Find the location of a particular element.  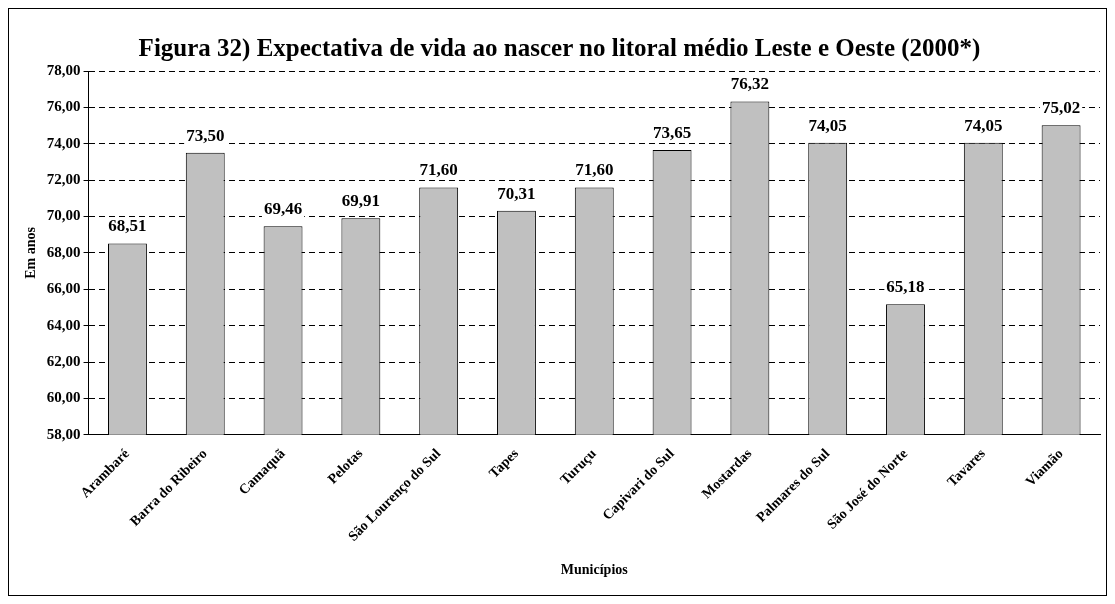

data-label: 73,50 is located at coordinates (205, 135).